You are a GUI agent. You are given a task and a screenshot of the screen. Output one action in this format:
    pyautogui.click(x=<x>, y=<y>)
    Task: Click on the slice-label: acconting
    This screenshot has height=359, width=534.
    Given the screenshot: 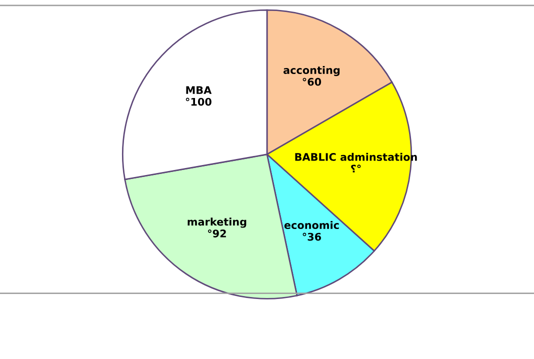 What is the action you would take?
    pyautogui.click(x=311, y=71)
    